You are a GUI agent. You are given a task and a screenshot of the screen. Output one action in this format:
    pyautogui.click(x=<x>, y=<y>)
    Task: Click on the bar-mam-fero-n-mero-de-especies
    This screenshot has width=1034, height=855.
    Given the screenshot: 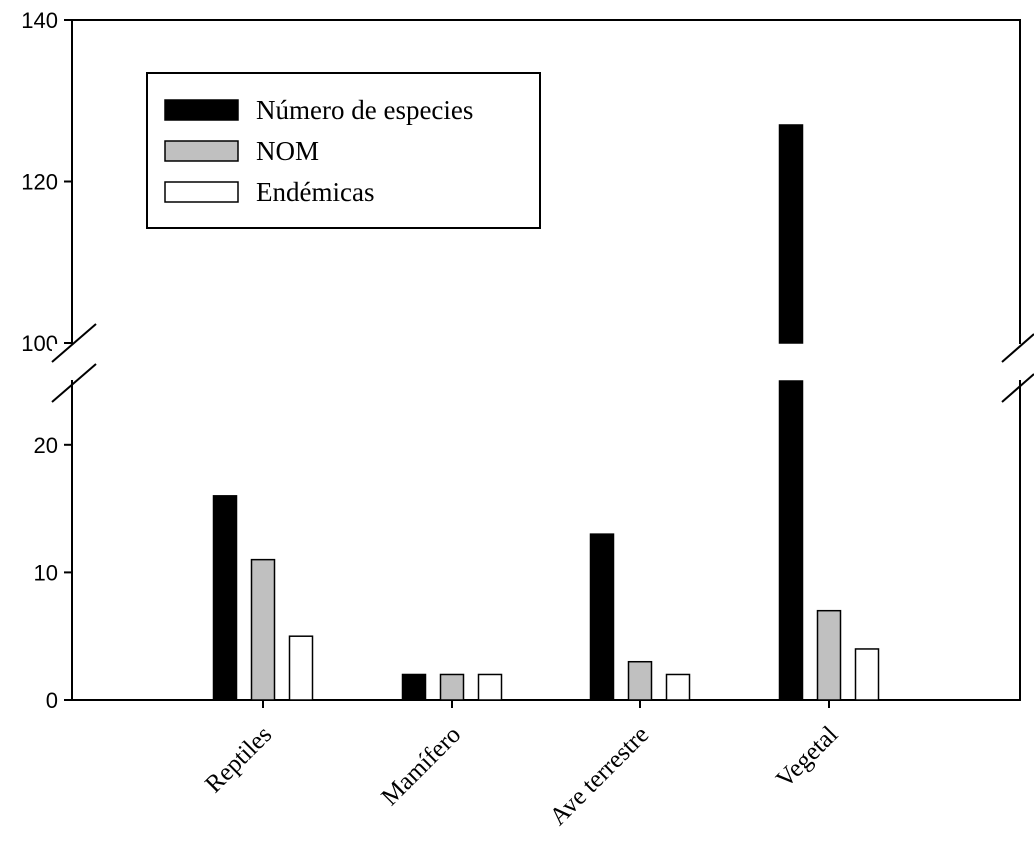 What is the action you would take?
    pyautogui.click(x=414, y=687)
    